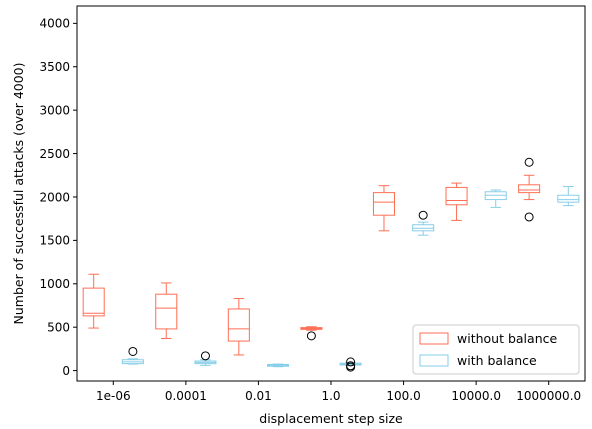  Describe the element at coordinates (331, 418) in the screenshot. I see `x-axis-label: displacement step size` at that location.